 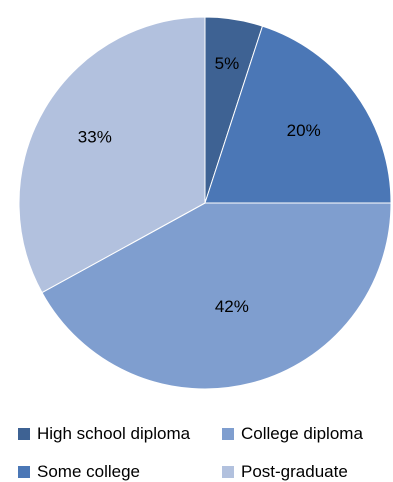 I want to click on legend-swatch-high-school-diploma, so click(x=24, y=434).